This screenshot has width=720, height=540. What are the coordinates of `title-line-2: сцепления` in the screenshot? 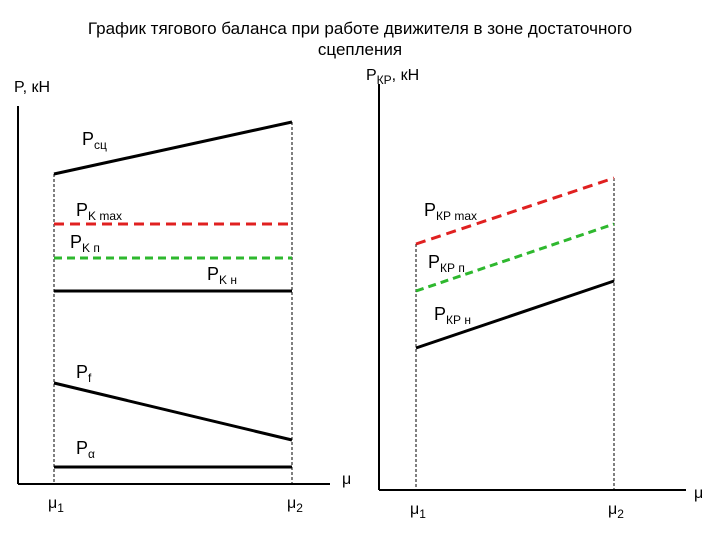 It's located at (360, 49).